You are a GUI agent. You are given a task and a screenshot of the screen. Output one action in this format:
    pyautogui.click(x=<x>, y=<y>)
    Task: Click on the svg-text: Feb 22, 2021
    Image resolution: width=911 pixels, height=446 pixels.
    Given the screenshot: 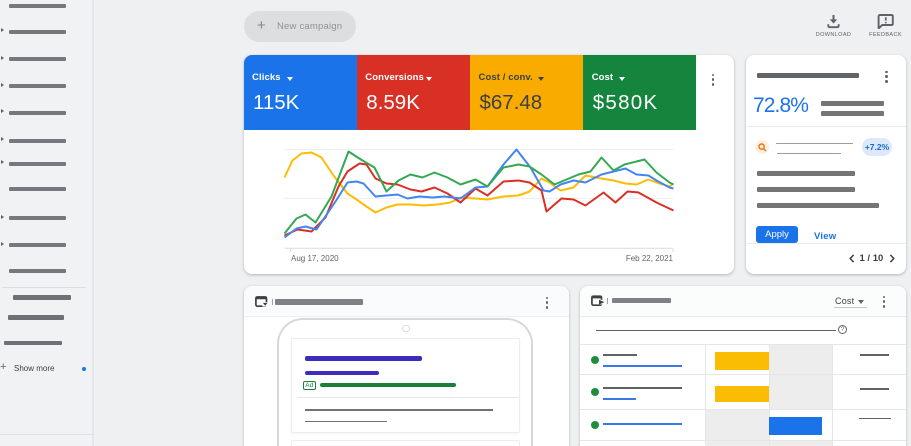 What is the action you would take?
    pyautogui.click(x=649, y=258)
    